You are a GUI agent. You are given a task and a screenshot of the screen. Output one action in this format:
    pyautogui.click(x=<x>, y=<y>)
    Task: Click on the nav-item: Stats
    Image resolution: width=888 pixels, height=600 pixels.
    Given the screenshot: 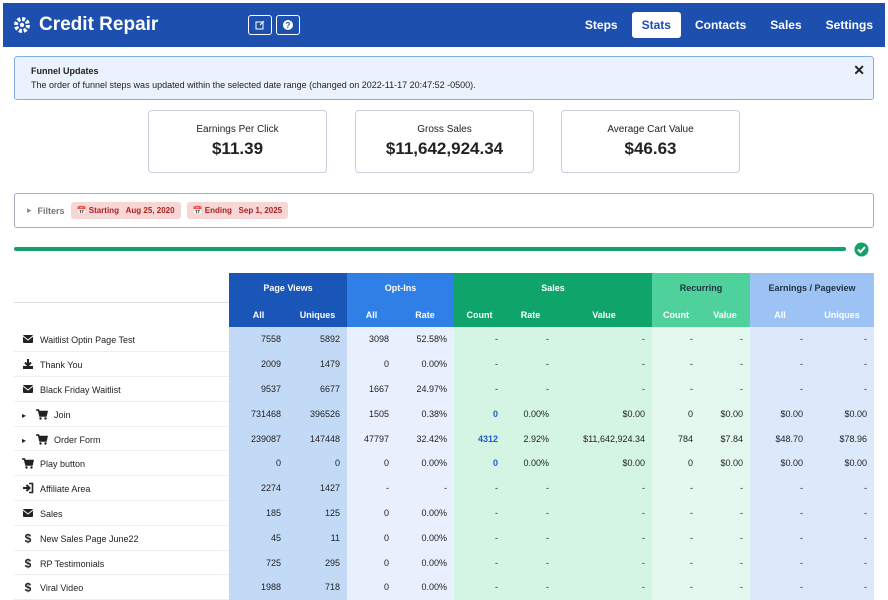 What is the action you would take?
    pyautogui.click(x=656, y=25)
    